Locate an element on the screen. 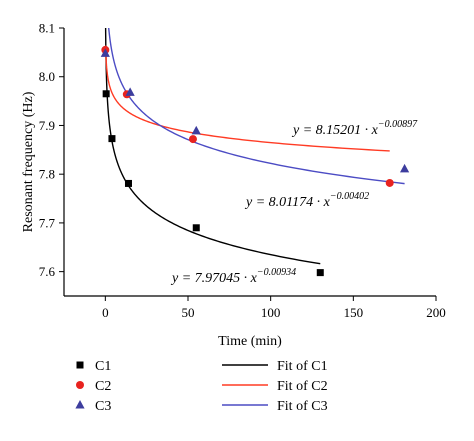  legend-label-fit-c3: Fit of C3 is located at coordinates (302, 406).